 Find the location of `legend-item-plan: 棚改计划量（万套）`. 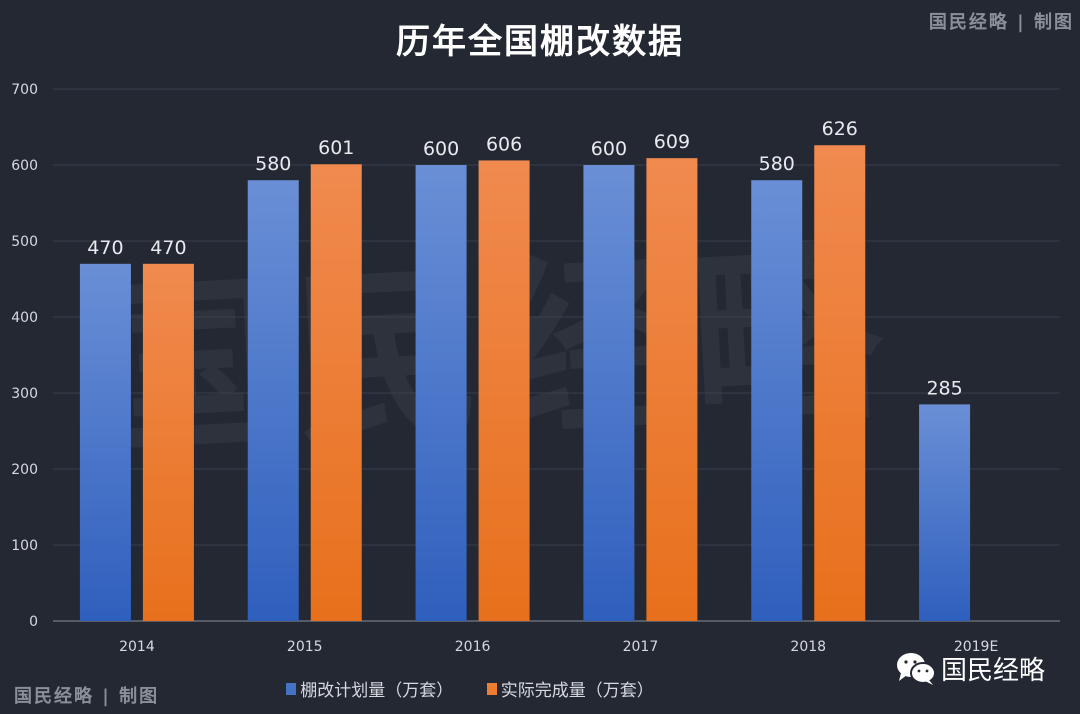

legend-item-plan: 棚改计划量（万套） is located at coordinates (369, 688).